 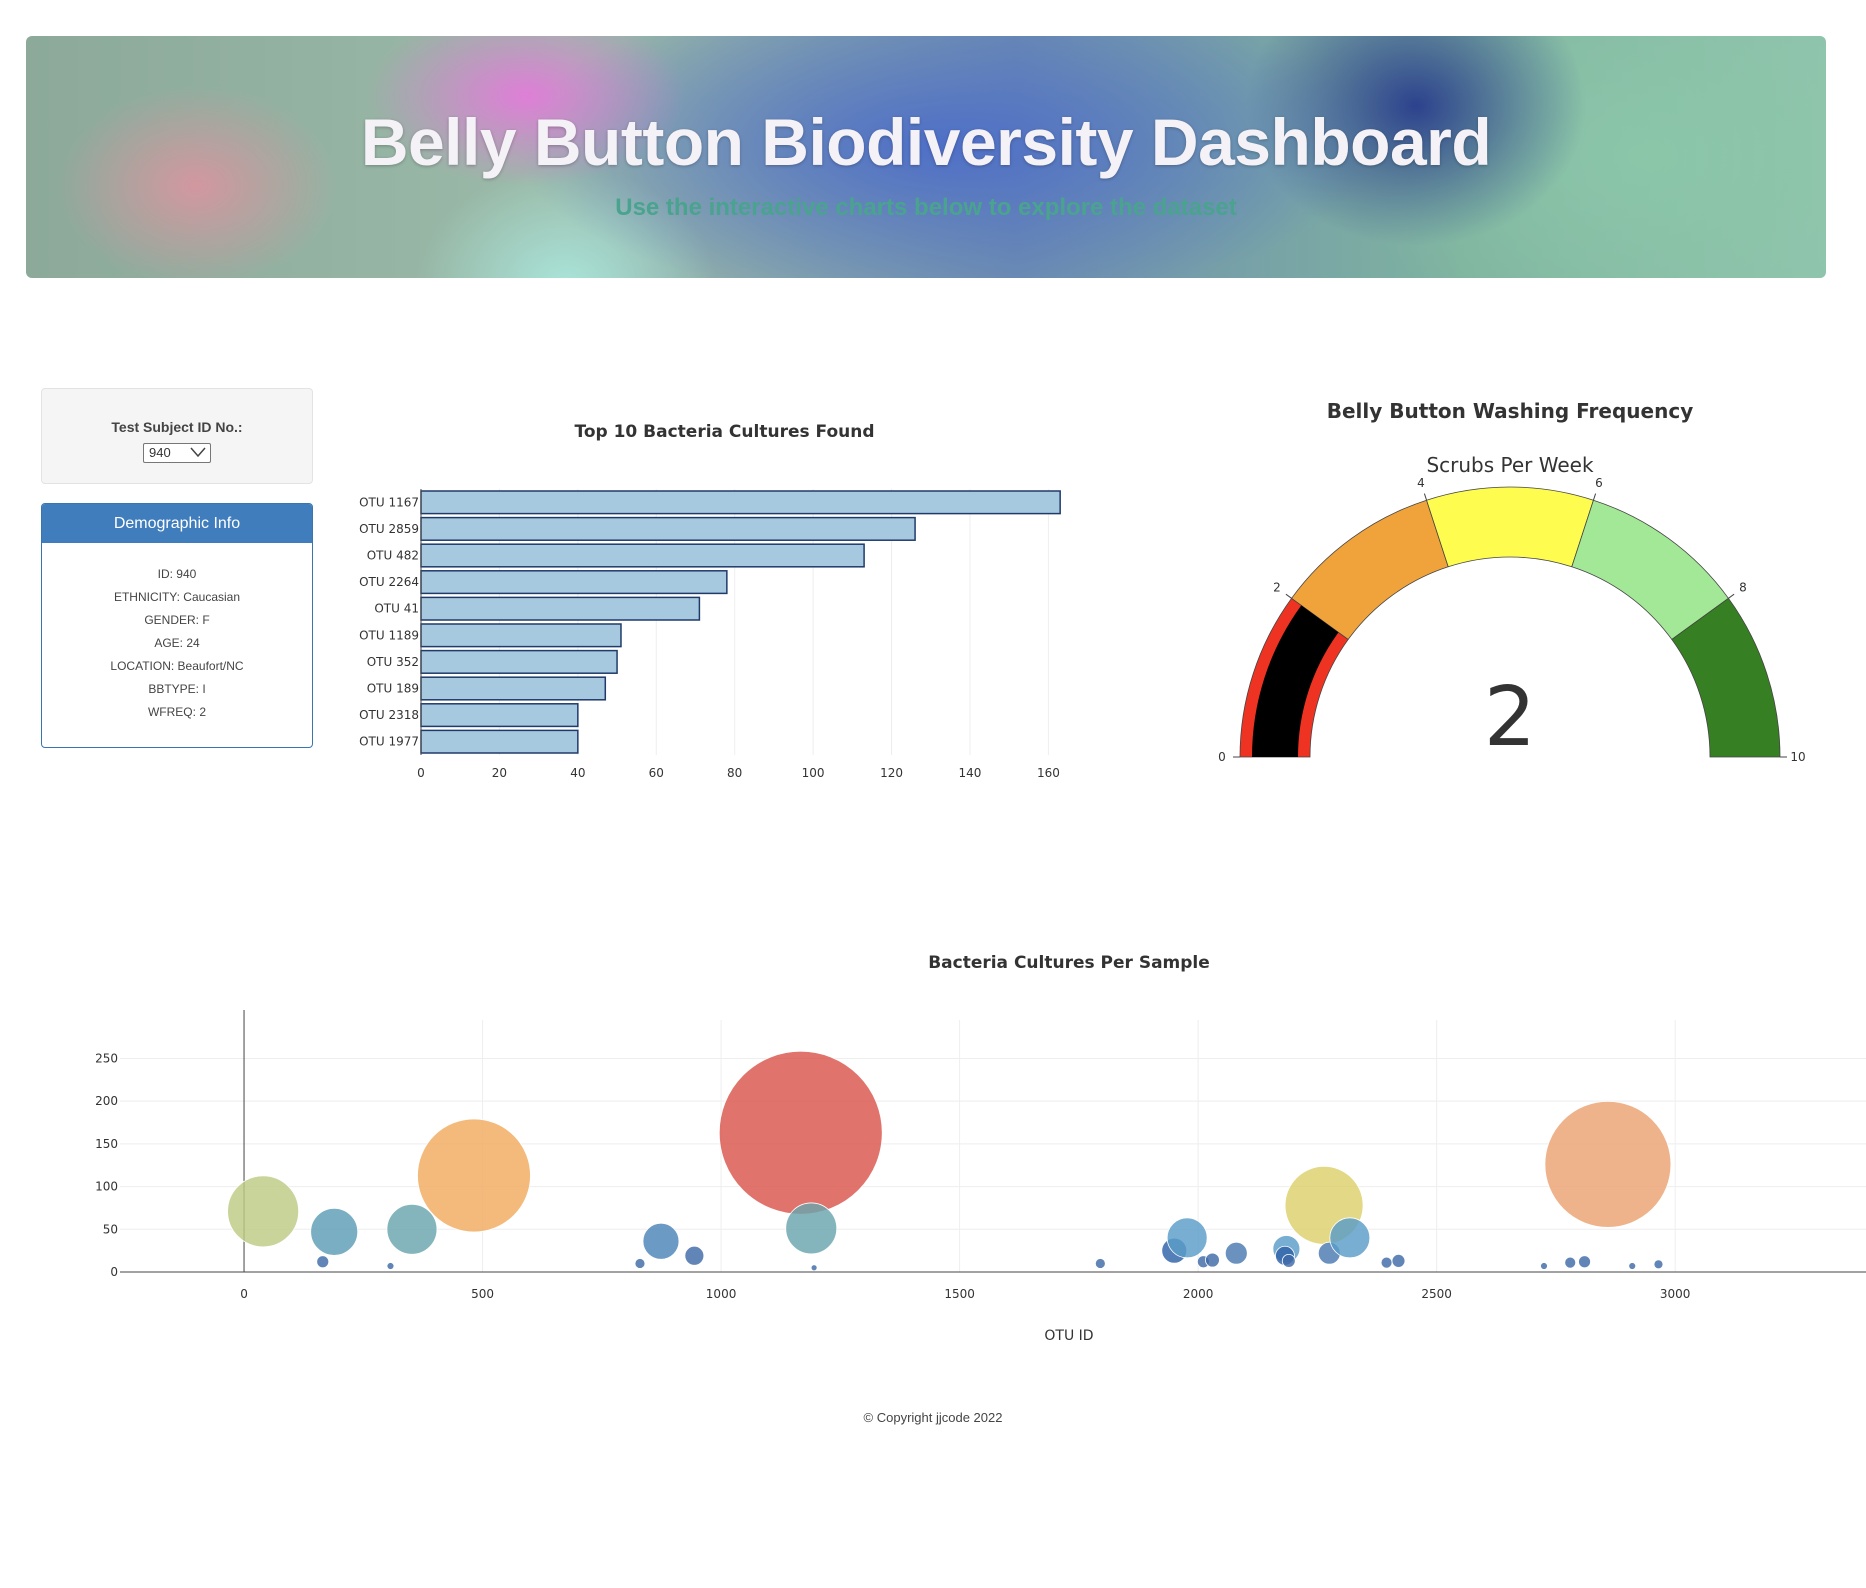 I want to click on gauge-tick-label: 4, so click(x=1421, y=483).